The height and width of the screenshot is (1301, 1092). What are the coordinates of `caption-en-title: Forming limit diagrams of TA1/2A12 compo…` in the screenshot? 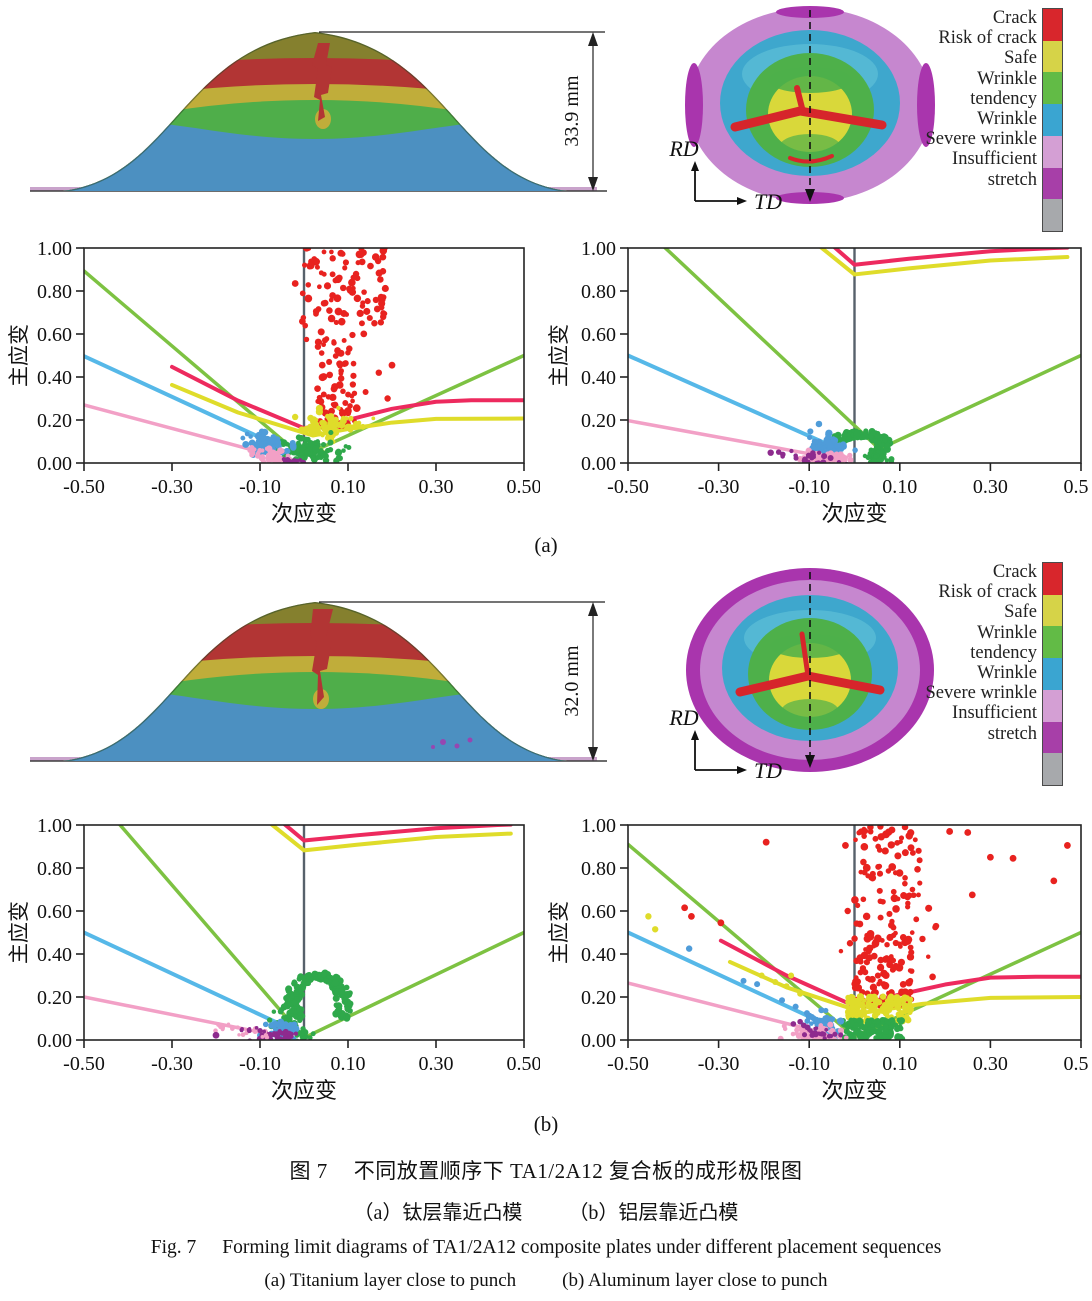 It's located at (582, 1247).